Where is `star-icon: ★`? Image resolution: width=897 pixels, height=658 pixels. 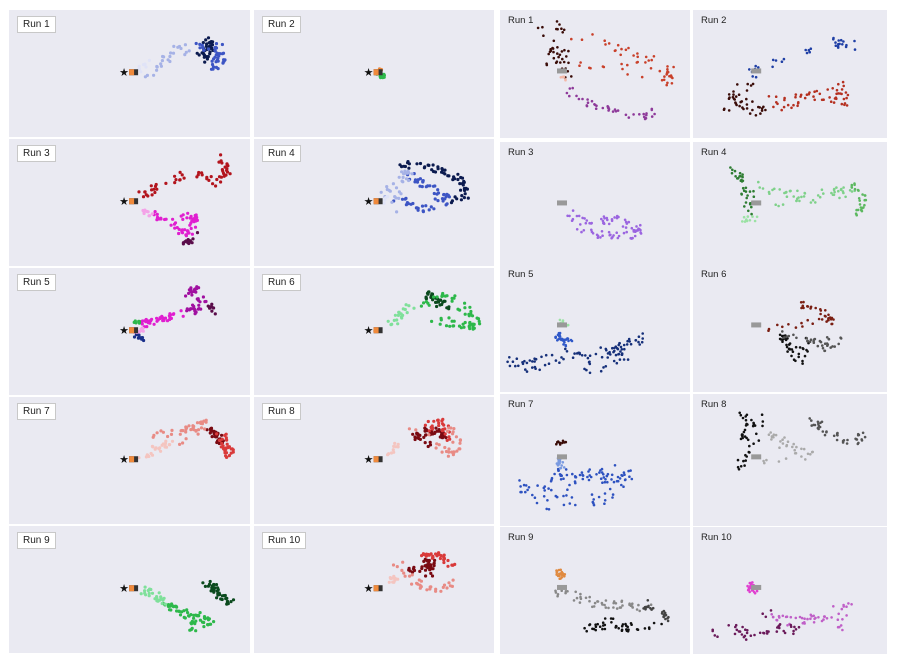
star-icon: ★ is located at coordinates (369, 72).